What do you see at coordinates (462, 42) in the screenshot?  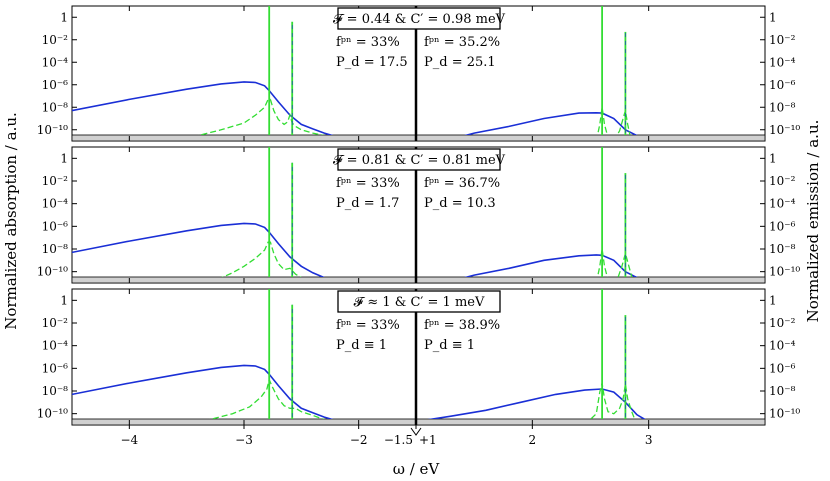 I see `emission-fpn: fᵖⁿ = 35.2%` at bounding box center [462, 42].